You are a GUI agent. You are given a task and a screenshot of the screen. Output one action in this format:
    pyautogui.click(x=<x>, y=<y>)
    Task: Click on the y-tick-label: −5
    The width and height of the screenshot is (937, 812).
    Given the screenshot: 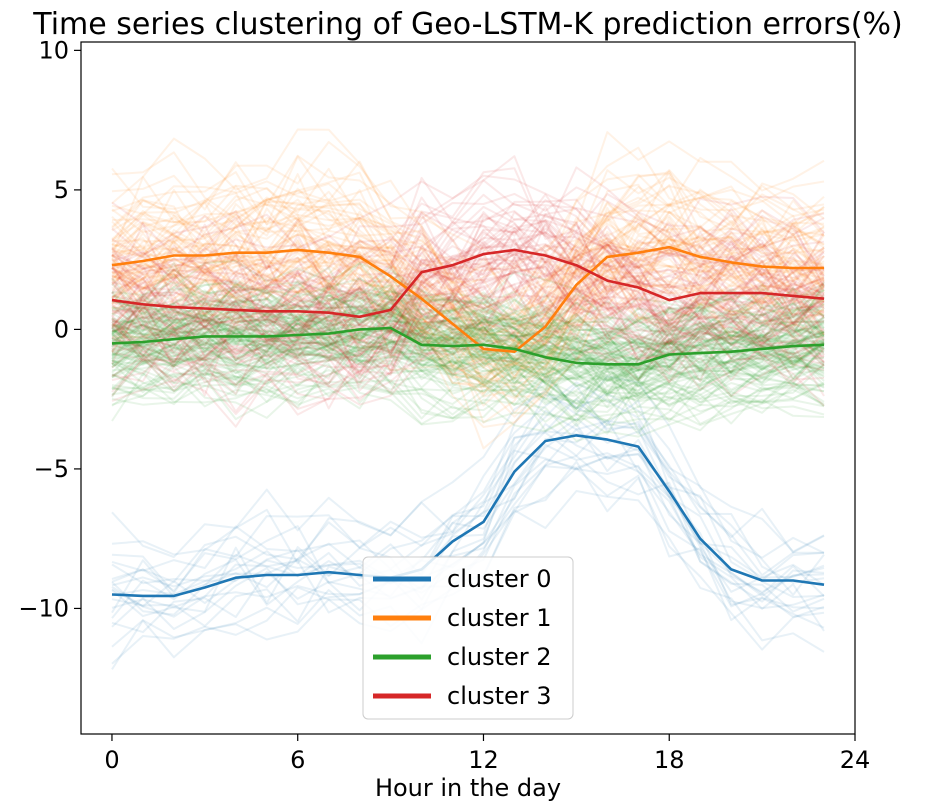 What is the action you would take?
    pyautogui.click(x=51, y=469)
    